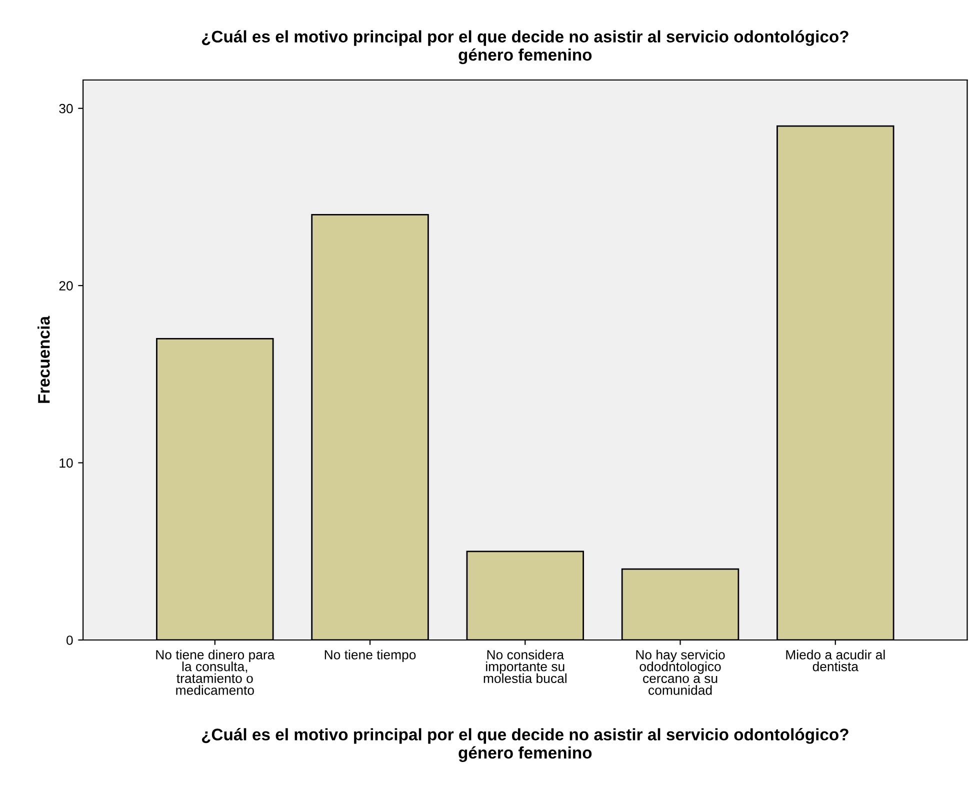  What do you see at coordinates (69, 640) in the screenshot?
I see `y-tick-label: 0` at bounding box center [69, 640].